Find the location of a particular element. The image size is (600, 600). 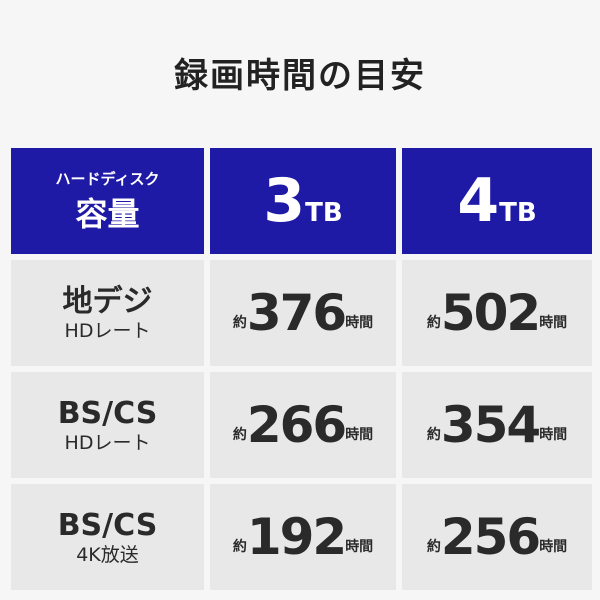

value-cell: 約 354 時間 is located at coordinates (497, 425).